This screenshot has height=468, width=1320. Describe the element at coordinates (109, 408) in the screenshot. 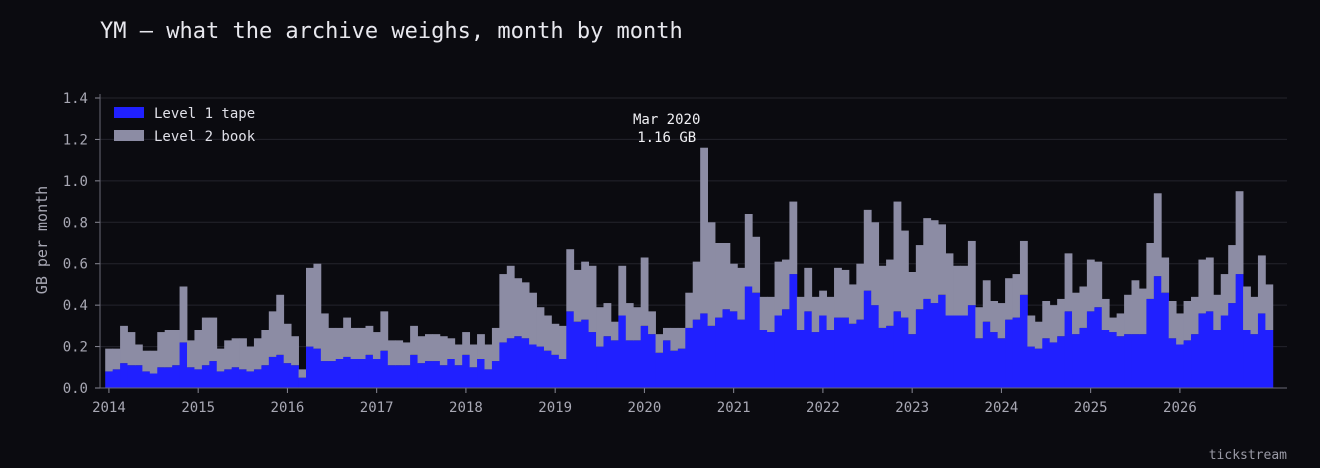

I see `x-tick-label: 2014` at that location.